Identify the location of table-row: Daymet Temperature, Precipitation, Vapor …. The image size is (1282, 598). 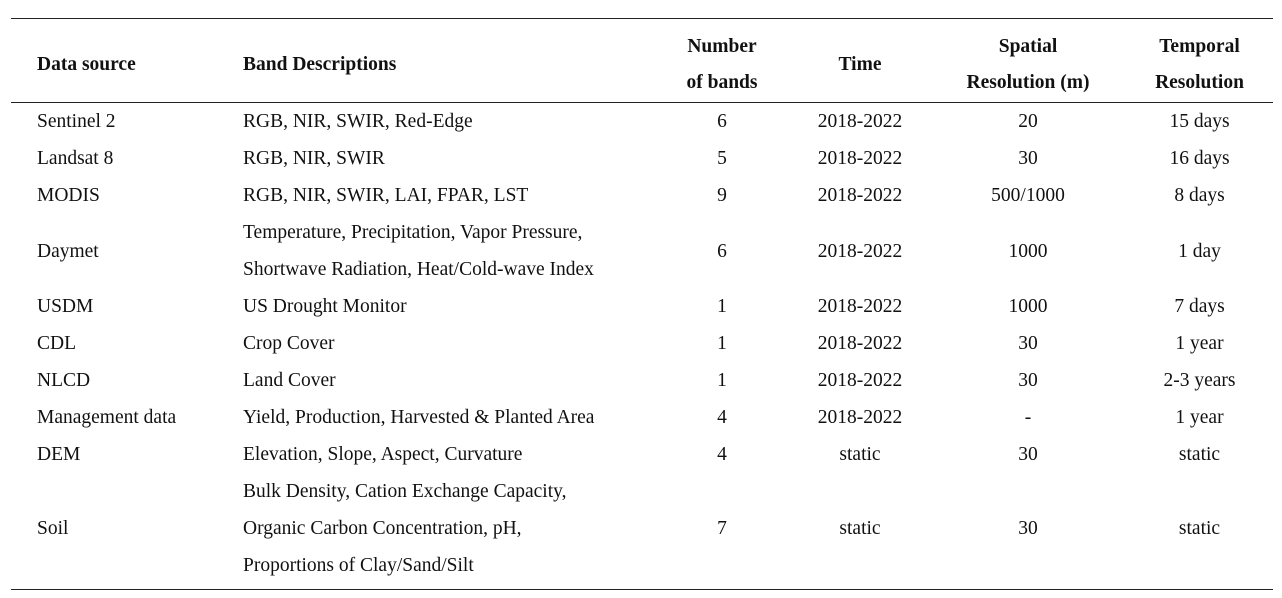
(642, 251).